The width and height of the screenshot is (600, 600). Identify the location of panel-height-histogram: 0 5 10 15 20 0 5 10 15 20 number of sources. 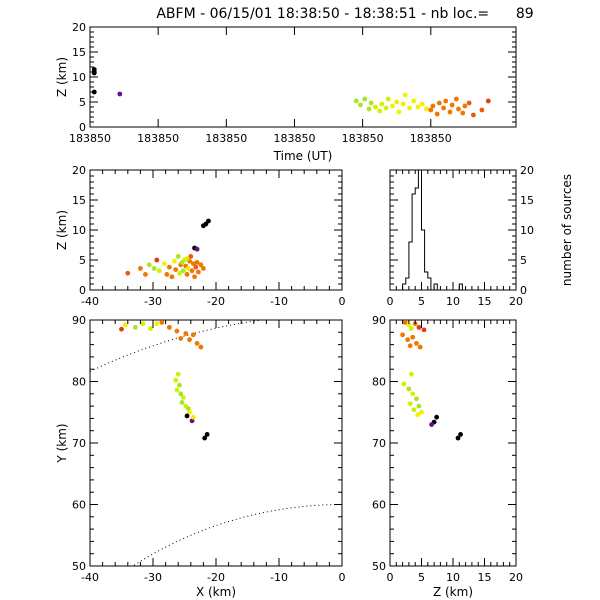
(481, 236).